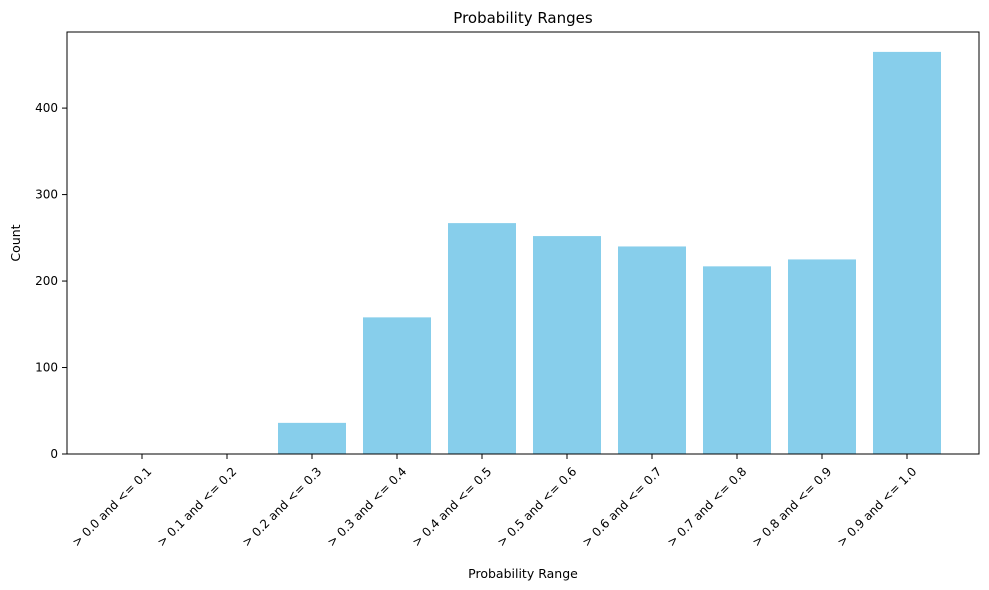 This screenshot has height=590, width=989. I want to click on x-tick-label-5: > 0.5 and <= 0.6, so click(536, 506).